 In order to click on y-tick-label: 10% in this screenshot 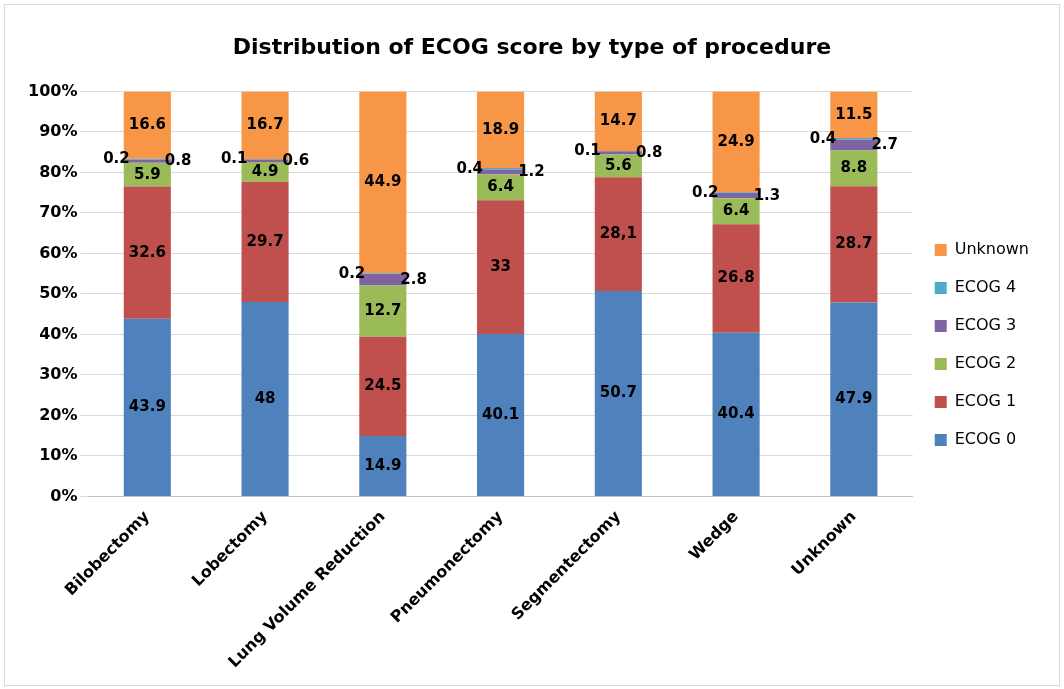, I will do `click(58, 455)`.